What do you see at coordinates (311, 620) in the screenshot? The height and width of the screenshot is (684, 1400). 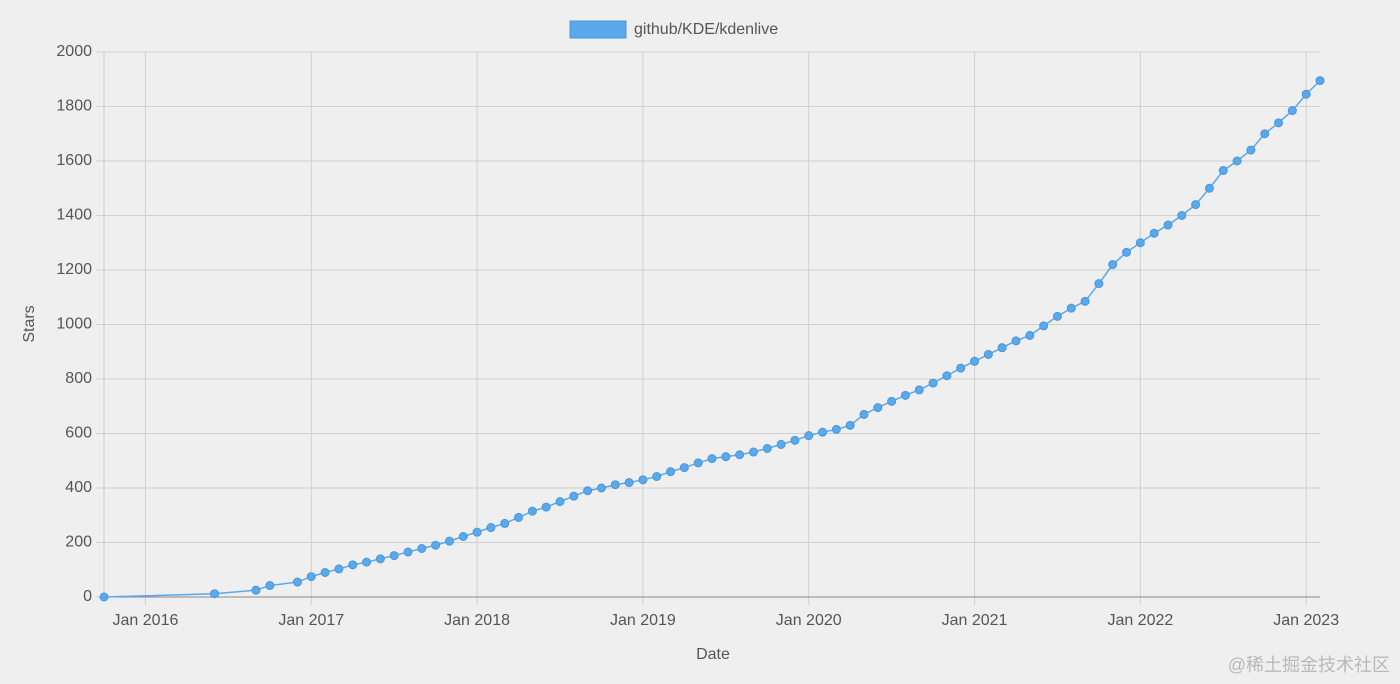 I see `x-tick-label: Jan 2017` at bounding box center [311, 620].